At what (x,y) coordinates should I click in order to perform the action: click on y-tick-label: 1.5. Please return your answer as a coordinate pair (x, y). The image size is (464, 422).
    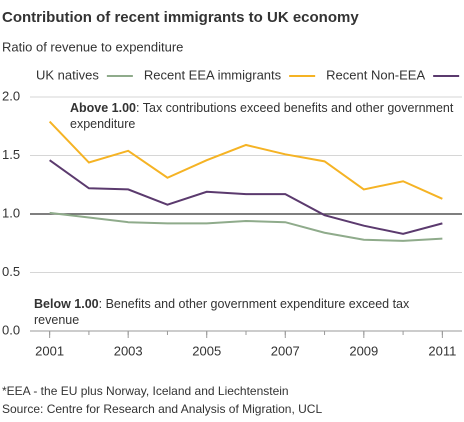
    Looking at the image, I should click on (11, 154).